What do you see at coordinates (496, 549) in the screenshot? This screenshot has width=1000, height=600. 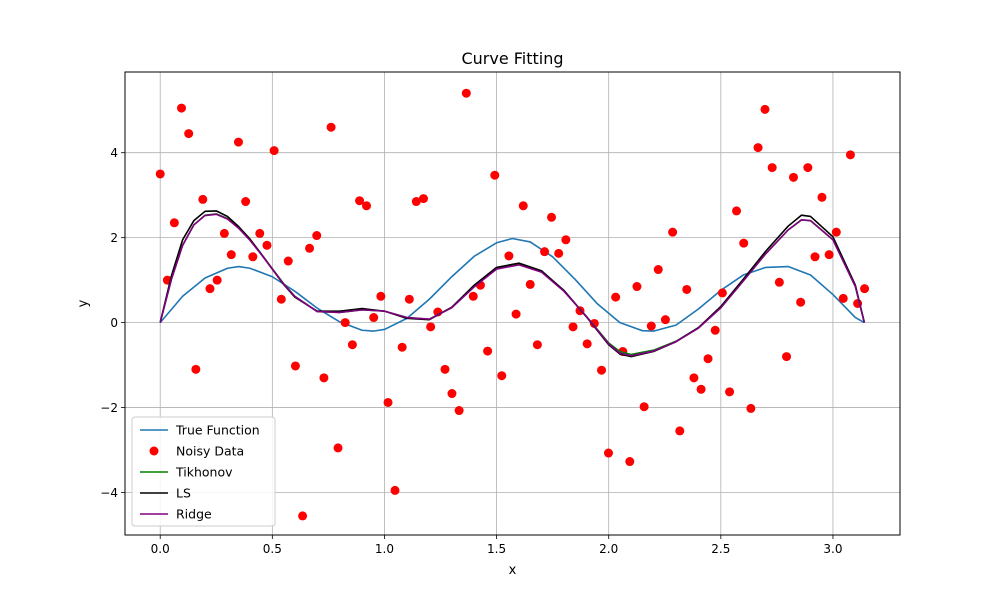 I see `x-tick-label: 1.5` at bounding box center [496, 549].